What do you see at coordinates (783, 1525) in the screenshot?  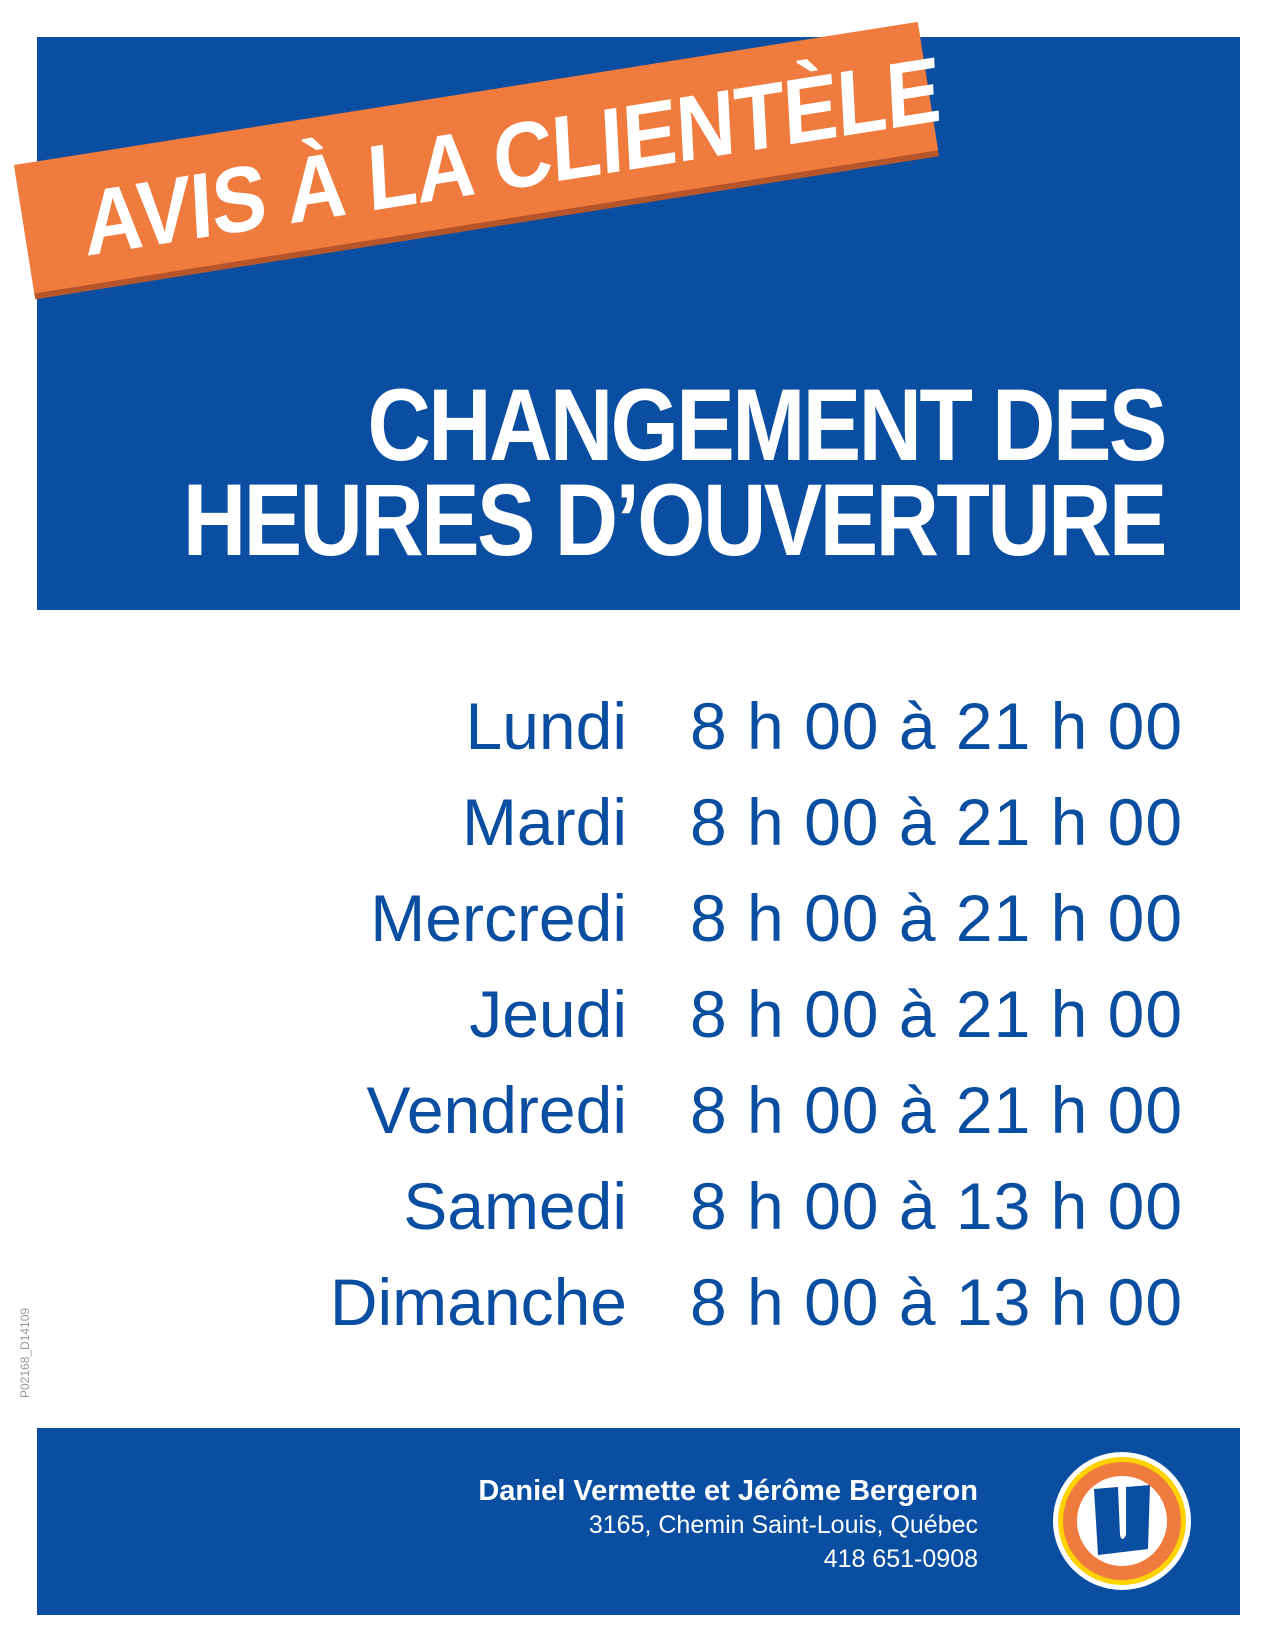 I see `store-address: 3165, Chemin Saint-Louis, Québec` at bounding box center [783, 1525].